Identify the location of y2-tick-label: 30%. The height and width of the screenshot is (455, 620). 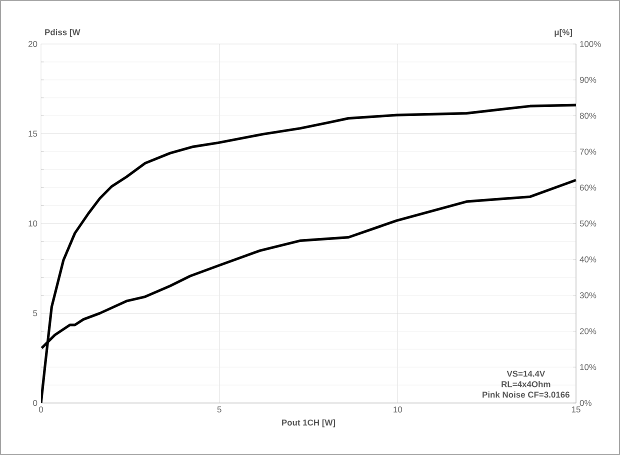
(588, 295).